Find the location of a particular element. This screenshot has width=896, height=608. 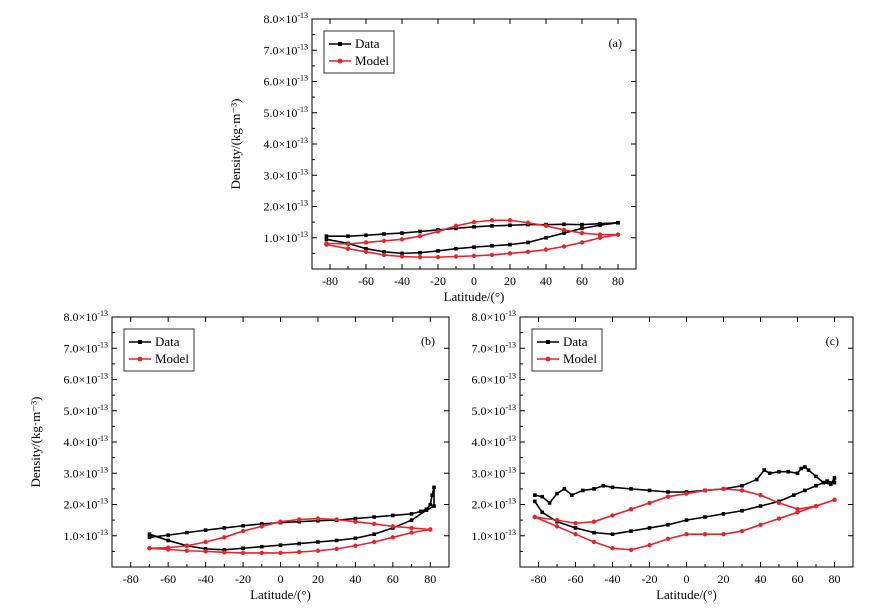

y-tick-label: 2.0×10⁻¹³ is located at coordinates (494, 504).